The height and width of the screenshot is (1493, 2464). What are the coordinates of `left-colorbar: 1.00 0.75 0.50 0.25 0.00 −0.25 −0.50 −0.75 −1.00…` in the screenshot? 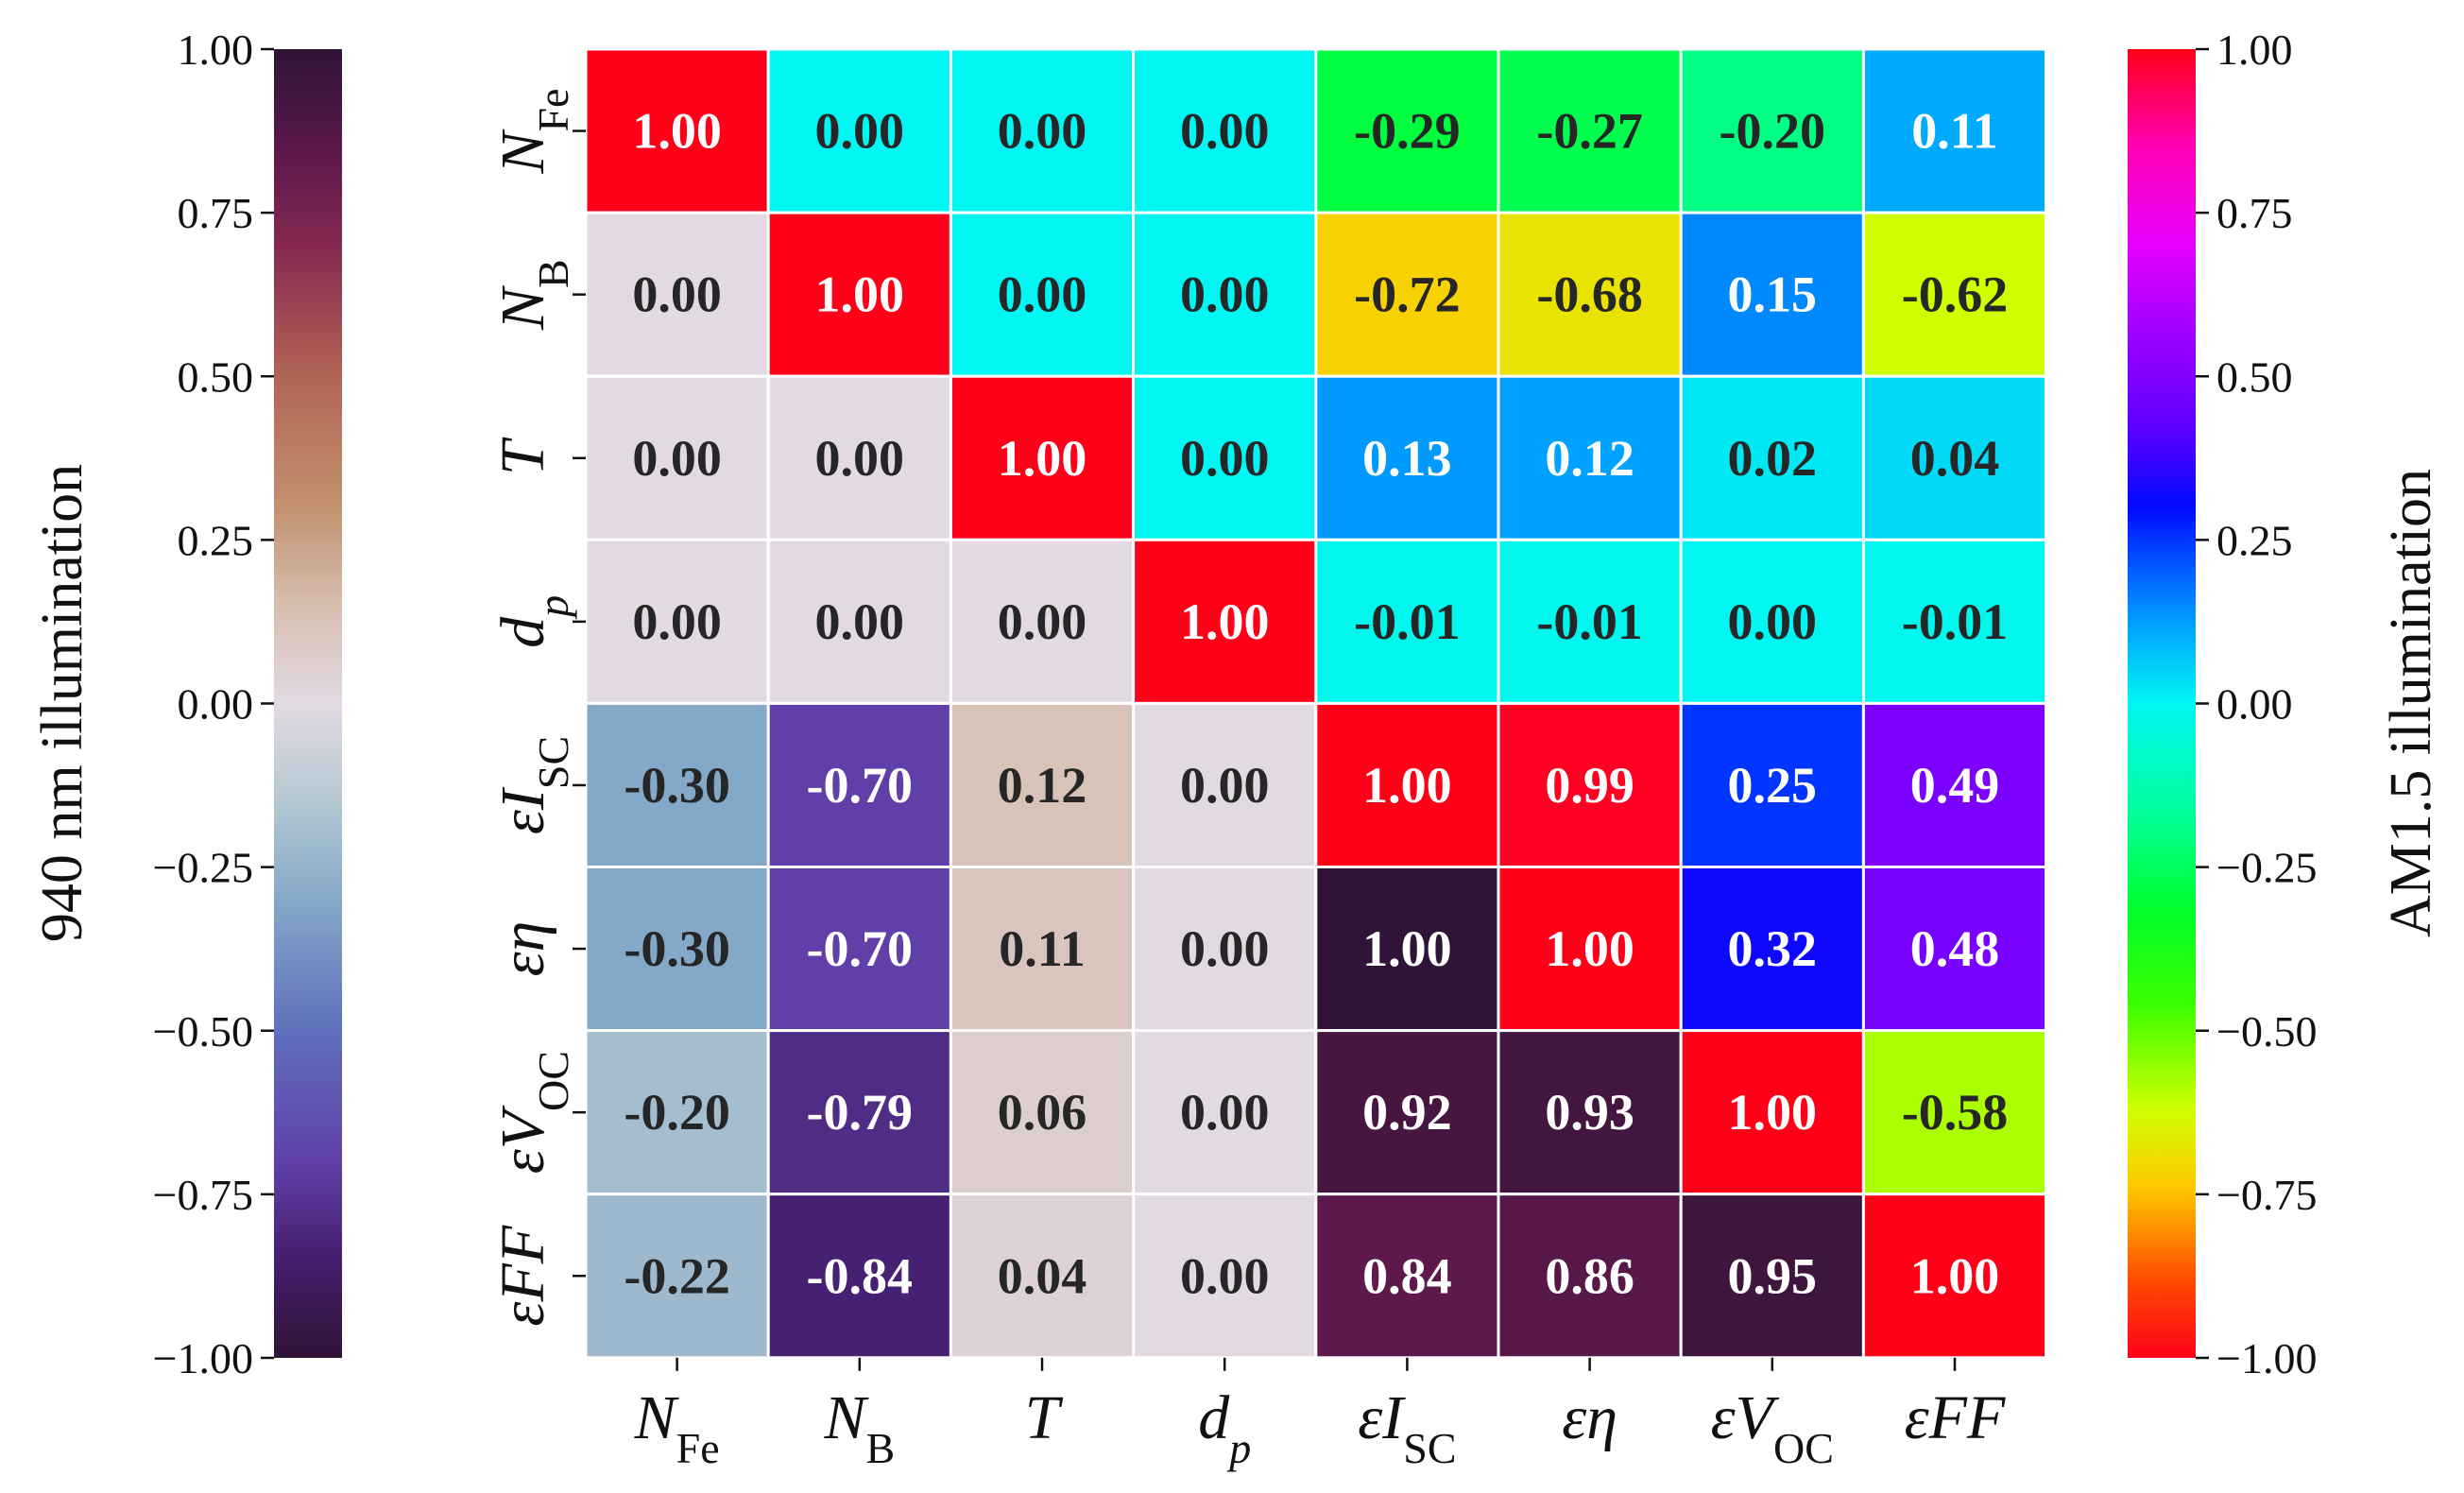 It's located at (186, 704).